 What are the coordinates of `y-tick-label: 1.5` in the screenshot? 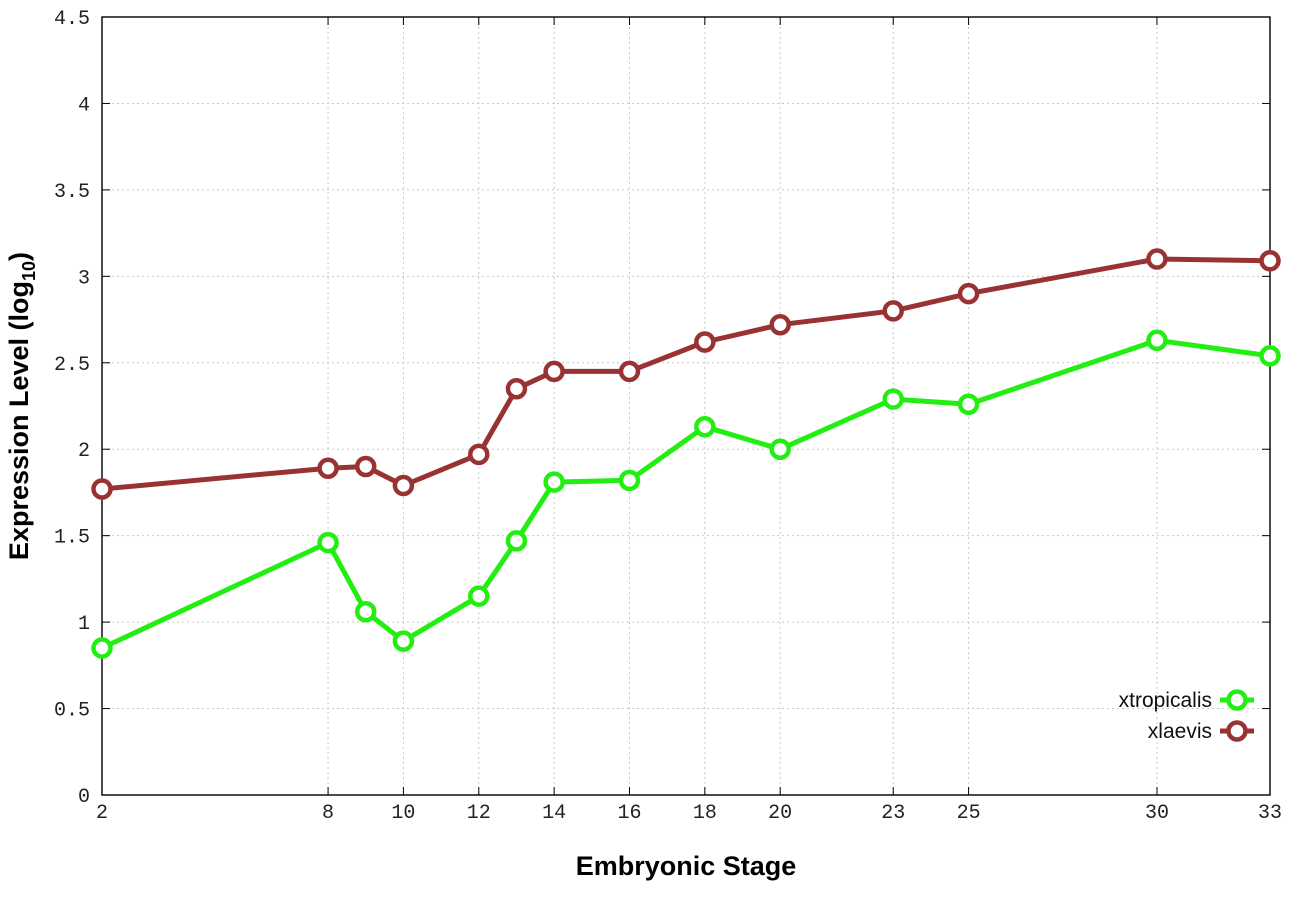 It's located at (72, 538).